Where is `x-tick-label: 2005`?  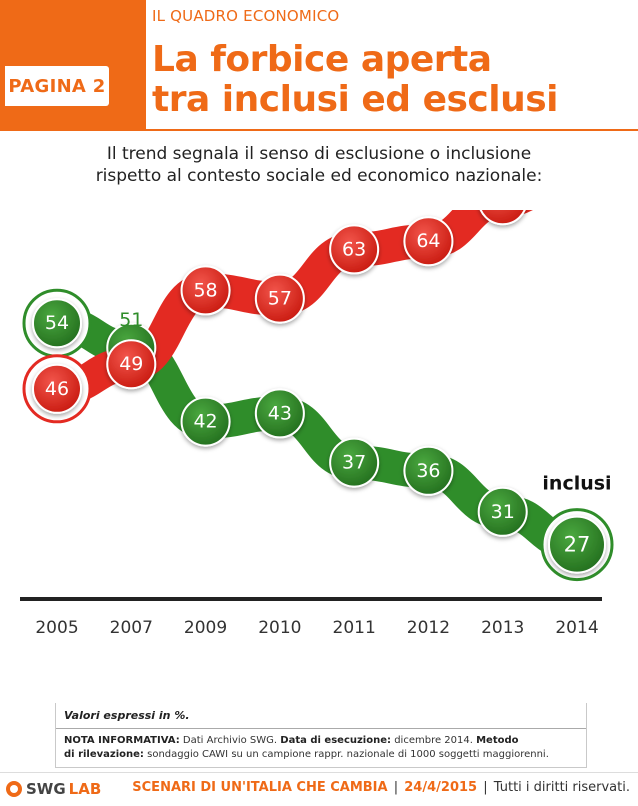
x-tick-label: 2005 is located at coordinates (57, 628).